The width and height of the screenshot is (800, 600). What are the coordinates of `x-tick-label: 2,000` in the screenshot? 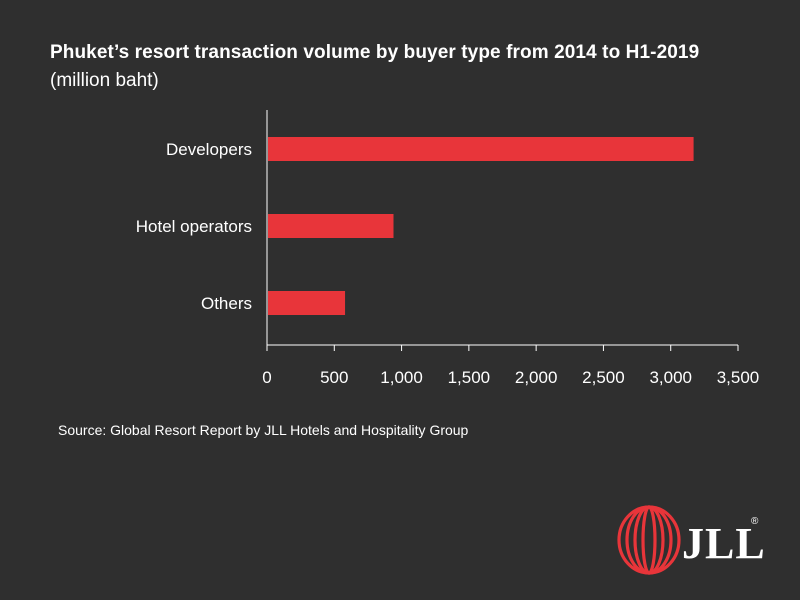 It's located at (536, 377).